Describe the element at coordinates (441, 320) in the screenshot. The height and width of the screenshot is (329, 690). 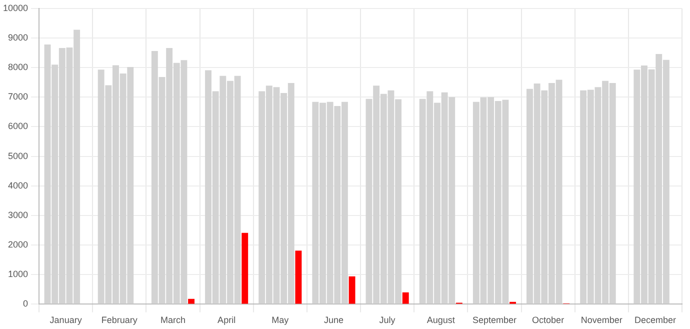
I see `x-tick-label: August` at that location.